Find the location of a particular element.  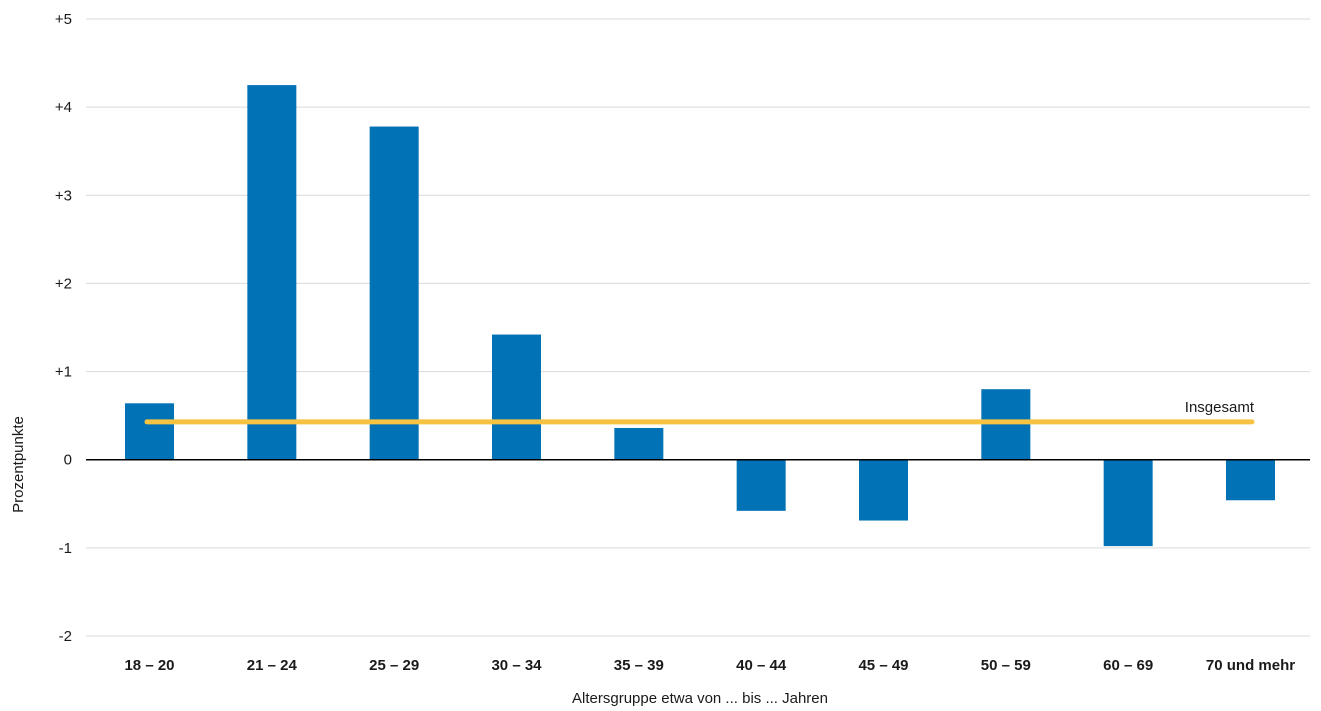

y-tick-label: -2 is located at coordinates (65, 636).